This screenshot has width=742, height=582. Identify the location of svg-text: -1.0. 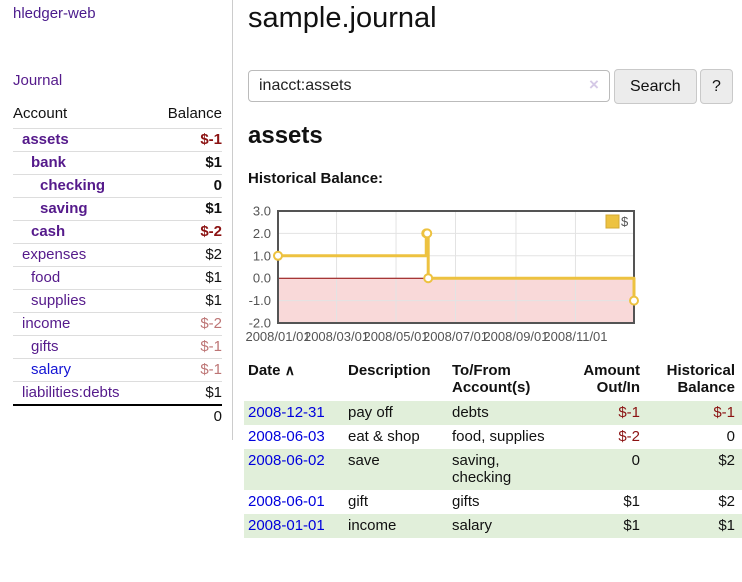
(260, 300).